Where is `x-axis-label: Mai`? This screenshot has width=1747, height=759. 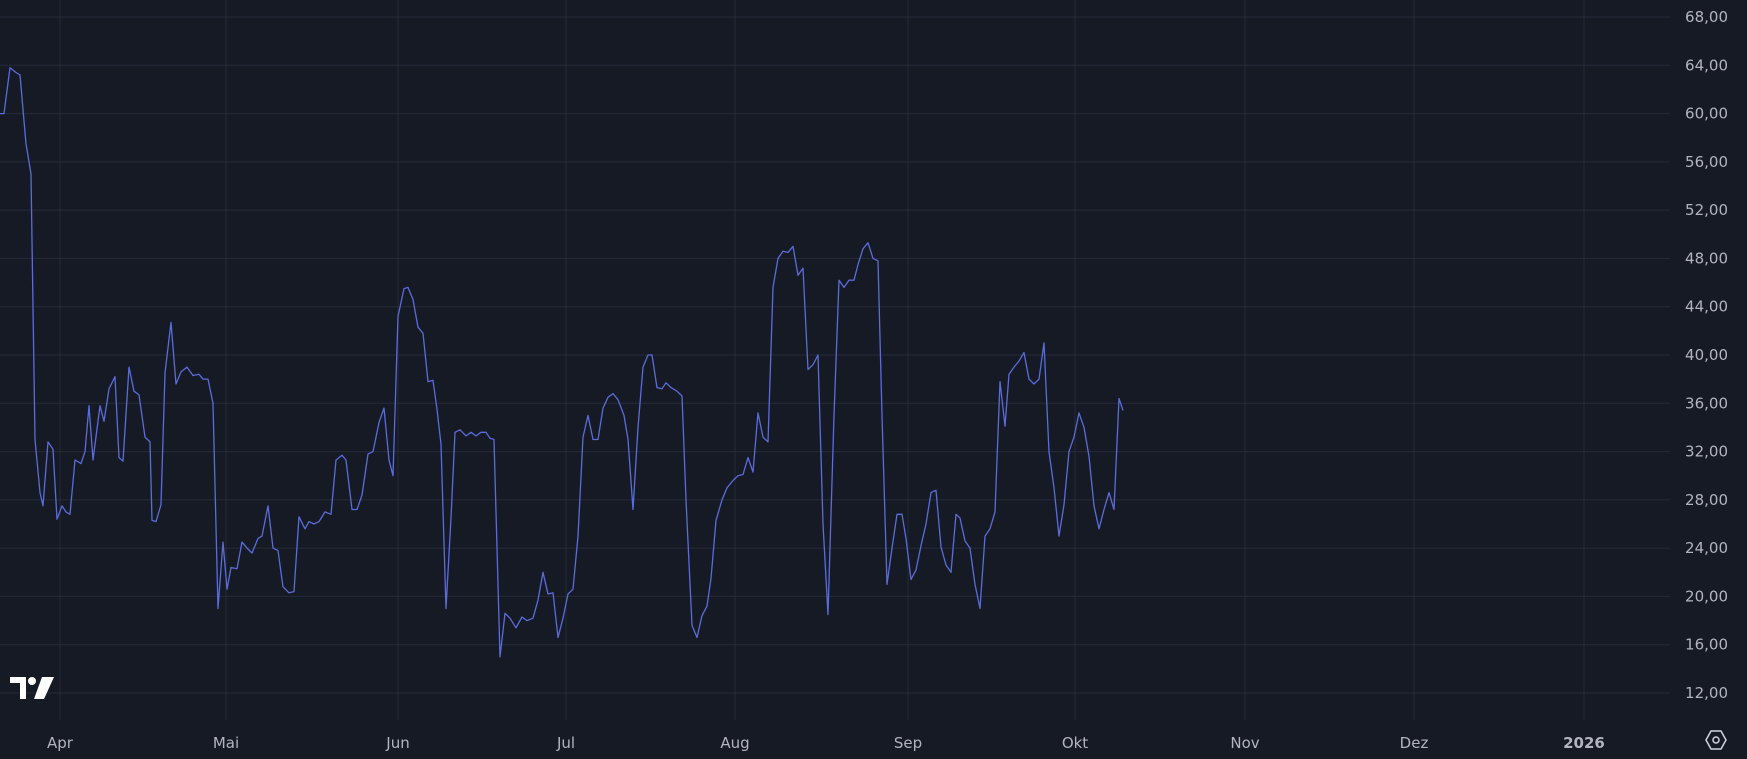 x-axis-label: Mai is located at coordinates (226, 743).